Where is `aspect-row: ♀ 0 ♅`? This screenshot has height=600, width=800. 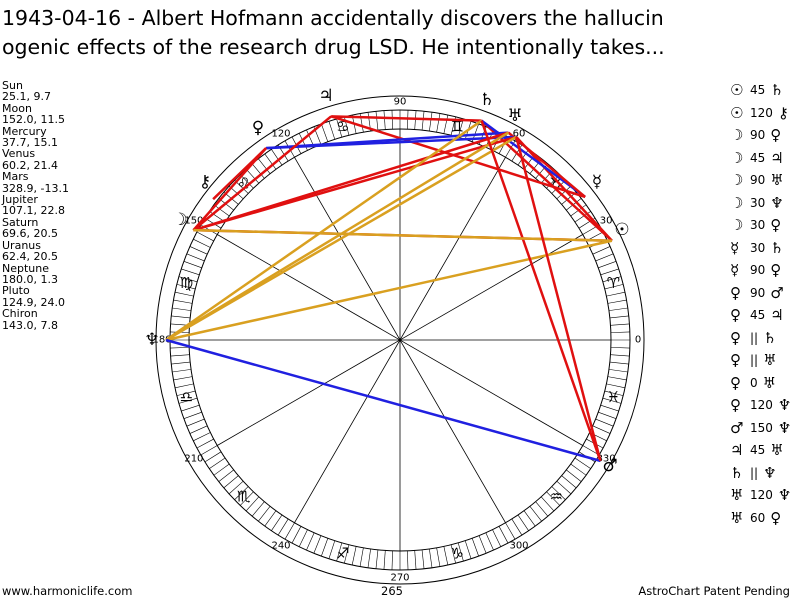 aspect-row: ♀ 0 ♅ is located at coordinates (761, 383).